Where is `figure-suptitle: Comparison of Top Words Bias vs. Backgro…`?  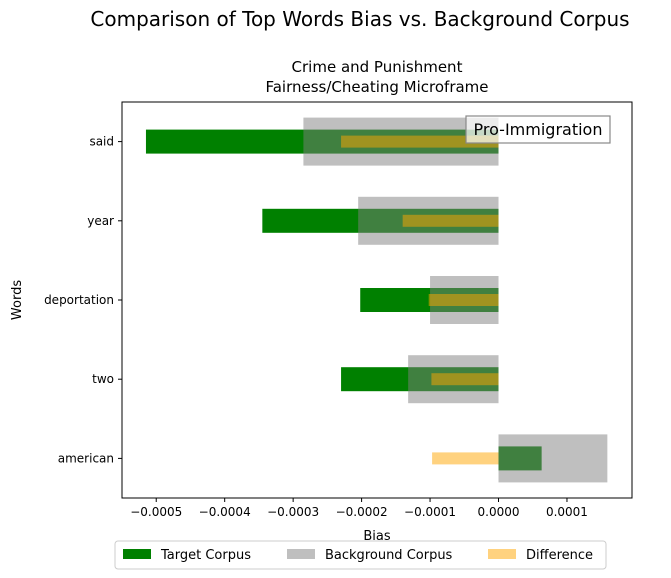 figure-suptitle: Comparison of Top Words Bias vs. Backgro… is located at coordinates (359, 19).